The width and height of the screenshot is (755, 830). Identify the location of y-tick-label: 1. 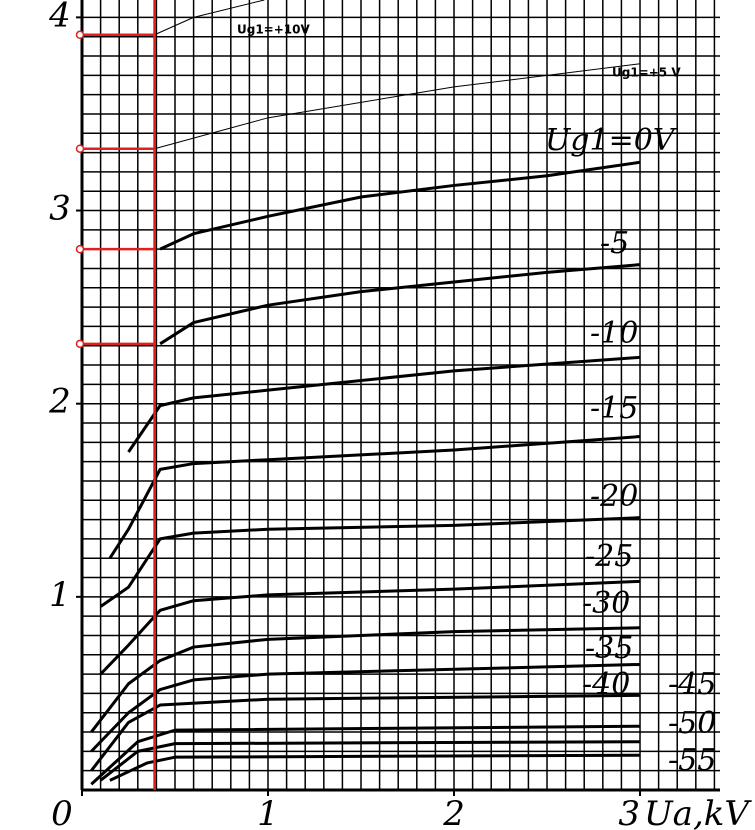
(60, 595).